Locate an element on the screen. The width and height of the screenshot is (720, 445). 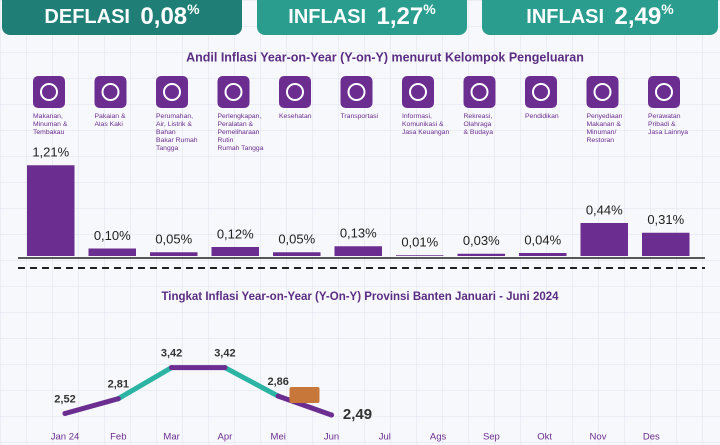
value-label: 0,04% is located at coordinates (542, 239).